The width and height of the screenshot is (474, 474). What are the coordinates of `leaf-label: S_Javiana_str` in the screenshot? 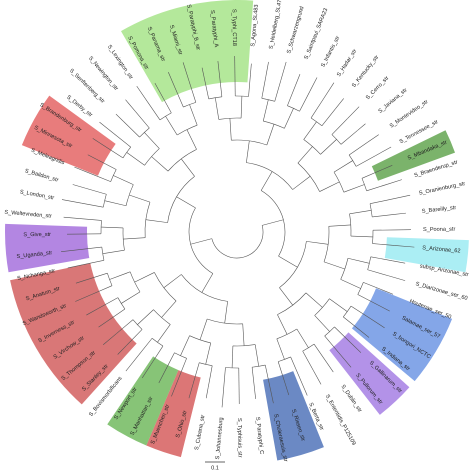 It's located at (393, 101).